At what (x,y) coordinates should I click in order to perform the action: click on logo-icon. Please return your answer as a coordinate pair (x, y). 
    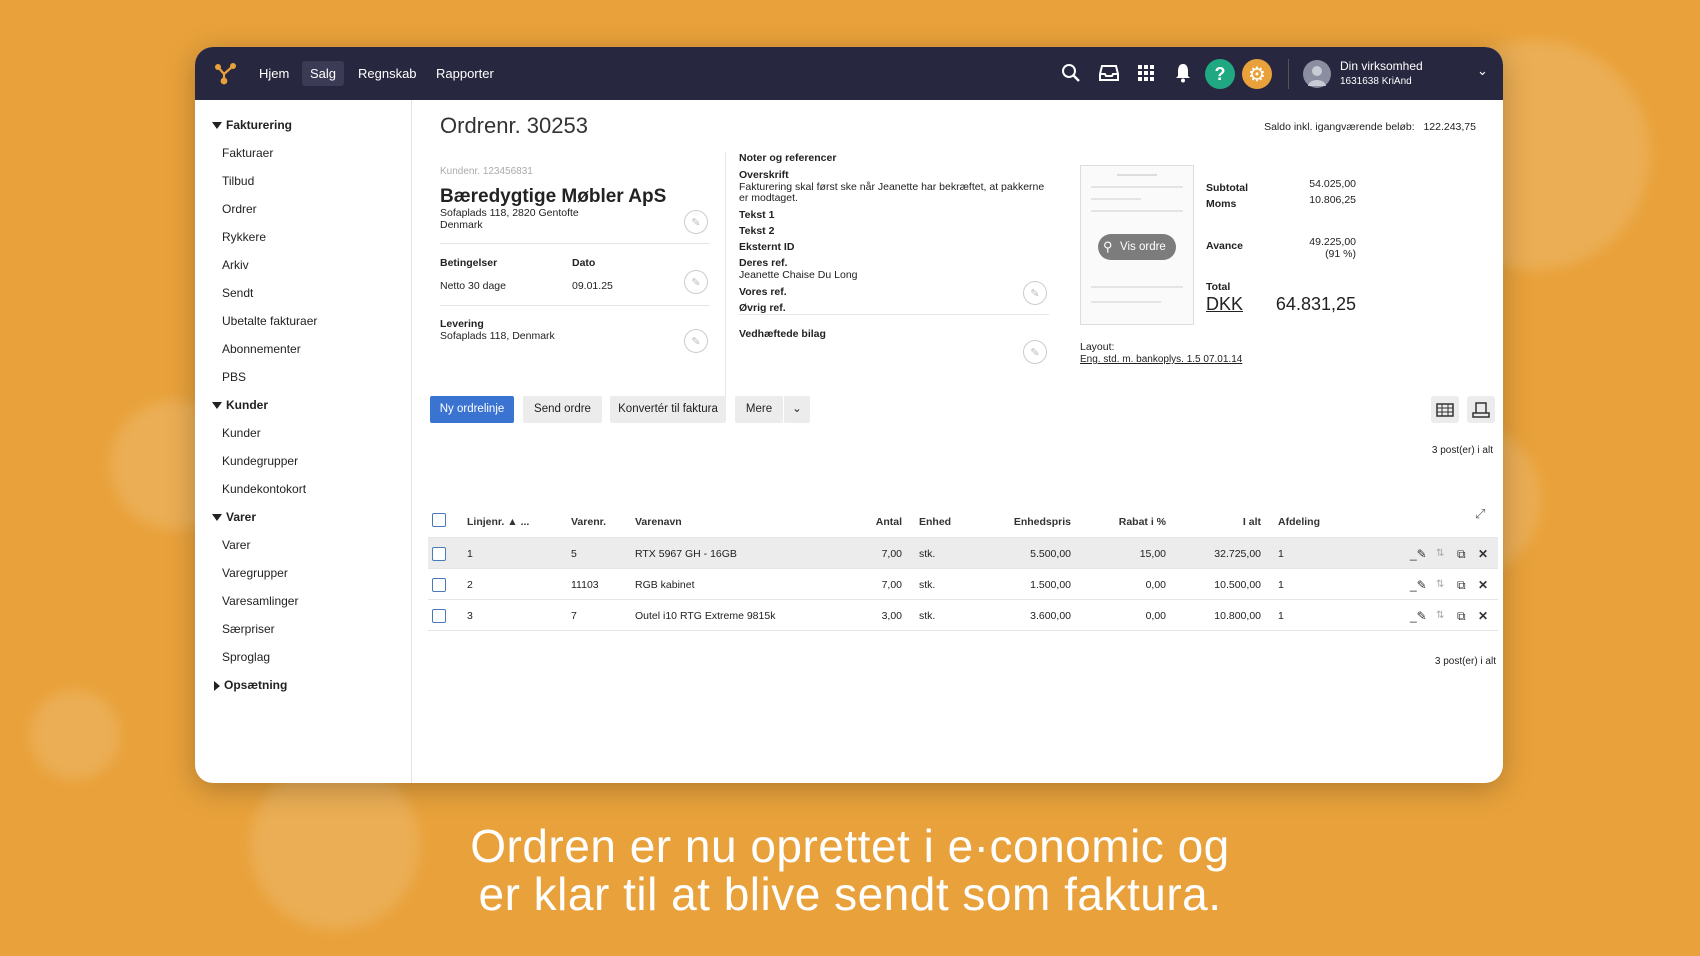
    Looking at the image, I should click on (226, 74).